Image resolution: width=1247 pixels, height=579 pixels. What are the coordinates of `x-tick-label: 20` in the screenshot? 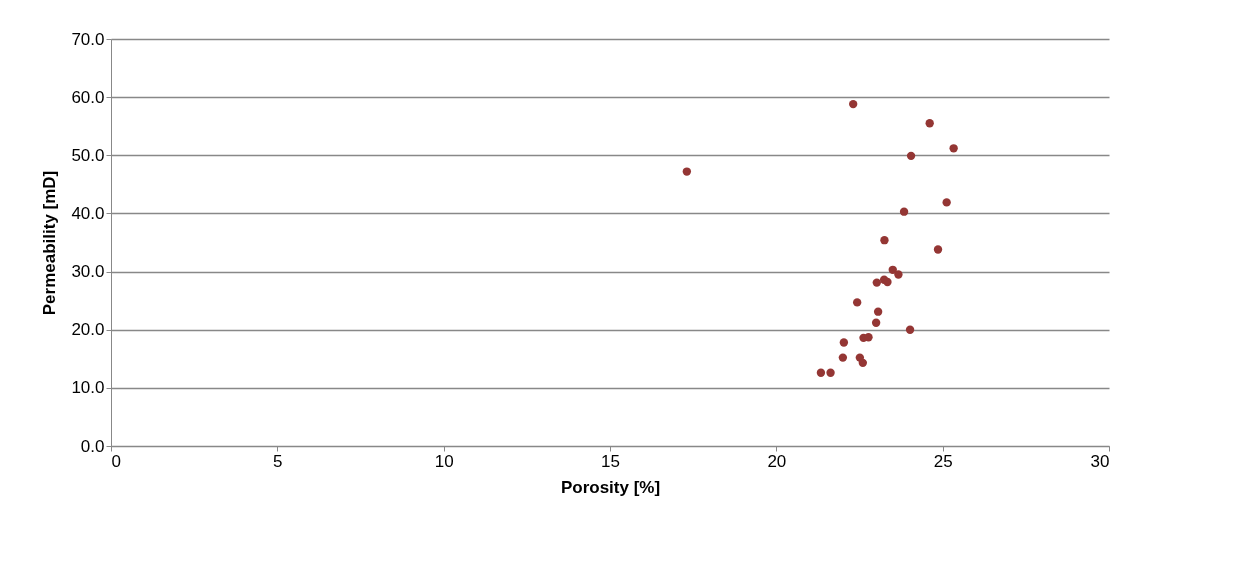 It's located at (777, 461).